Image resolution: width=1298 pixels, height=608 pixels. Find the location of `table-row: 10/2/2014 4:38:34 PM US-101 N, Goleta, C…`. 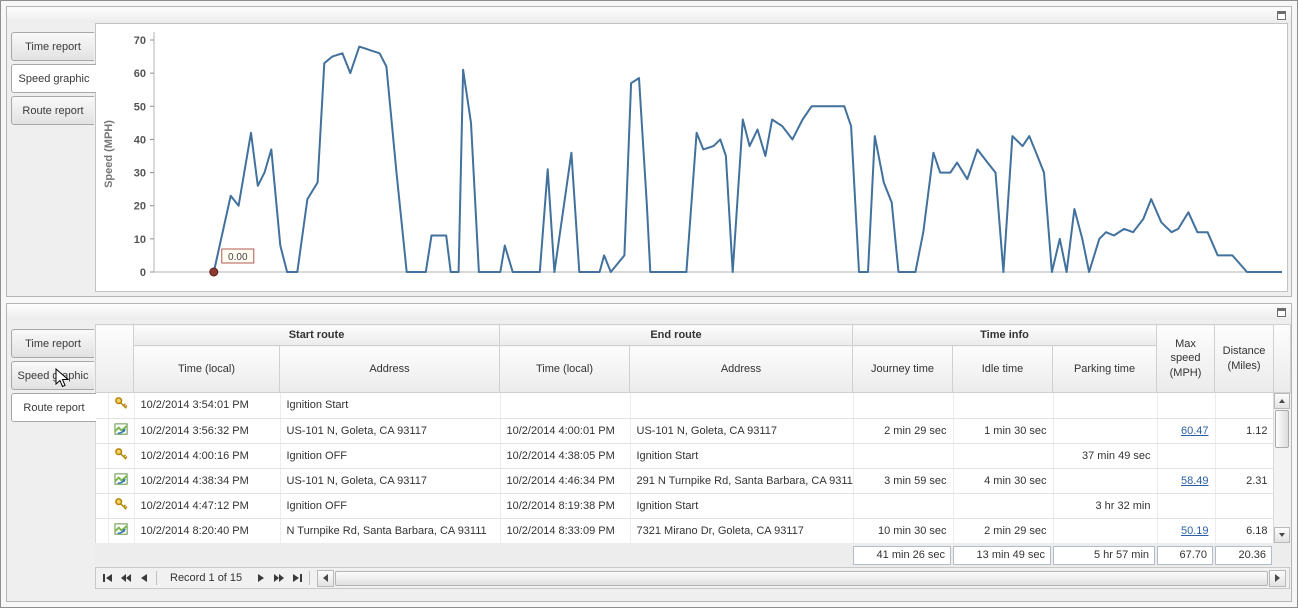

table-row: 10/2/2014 4:38:34 PM US-101 N, Goleta, C… is located at coordinates (684, 481).